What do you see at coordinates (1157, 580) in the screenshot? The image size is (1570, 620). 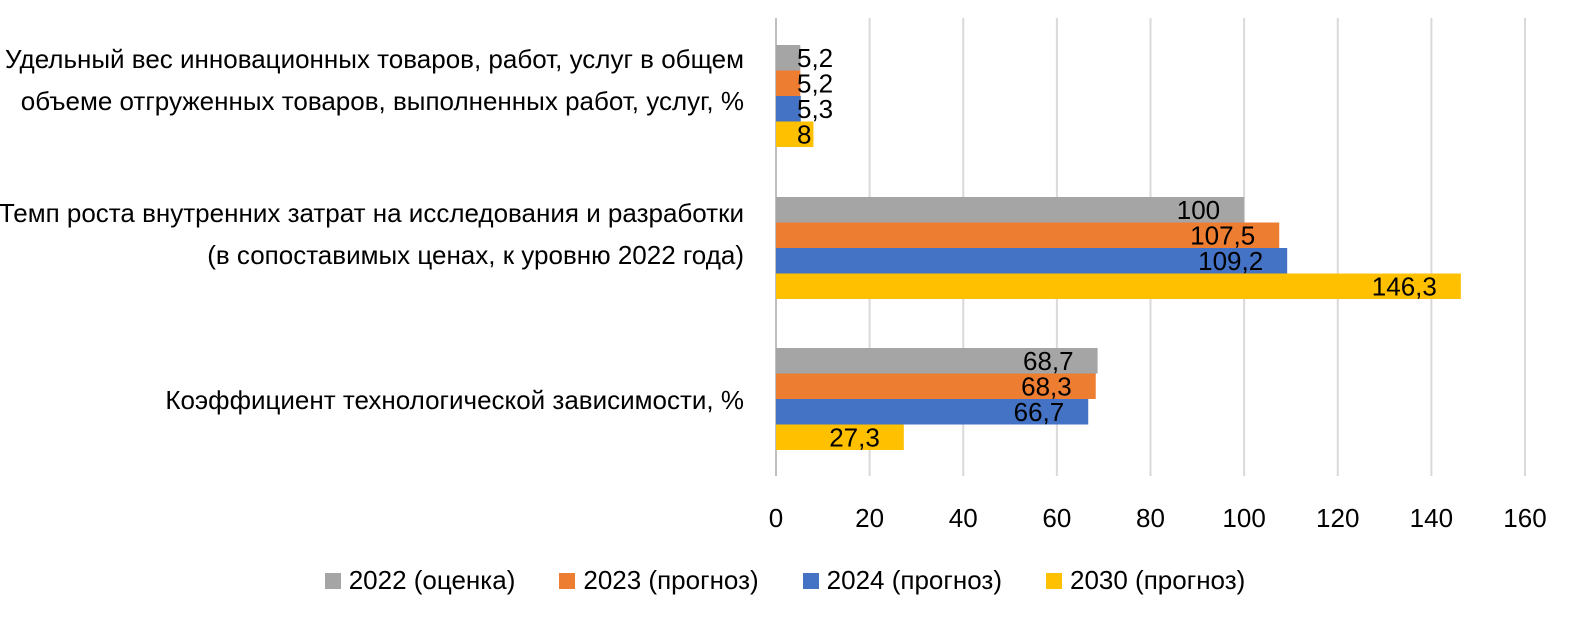 I see `legend-label-2030: 2030 (прогноз)` at bounding box center [1157, 580].